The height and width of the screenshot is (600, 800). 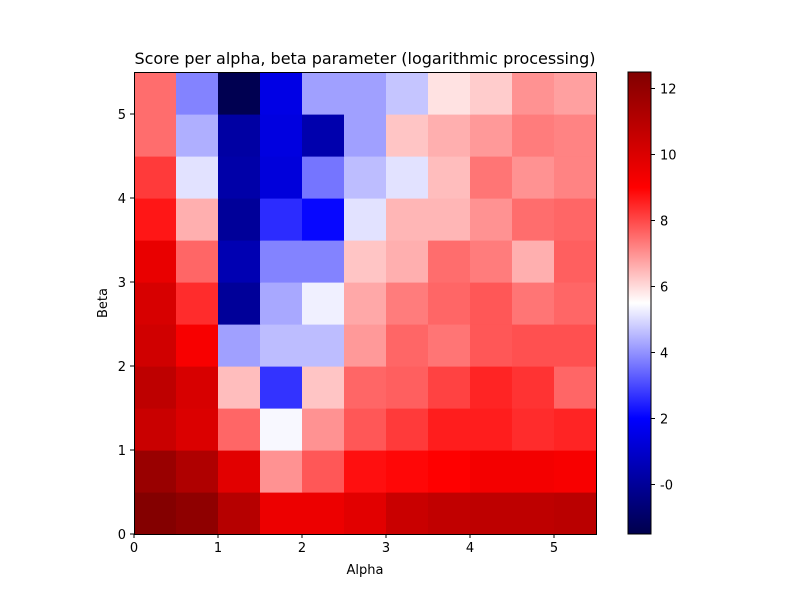 I want to click on x-tick-label: 3, so click(x=386, y=548).